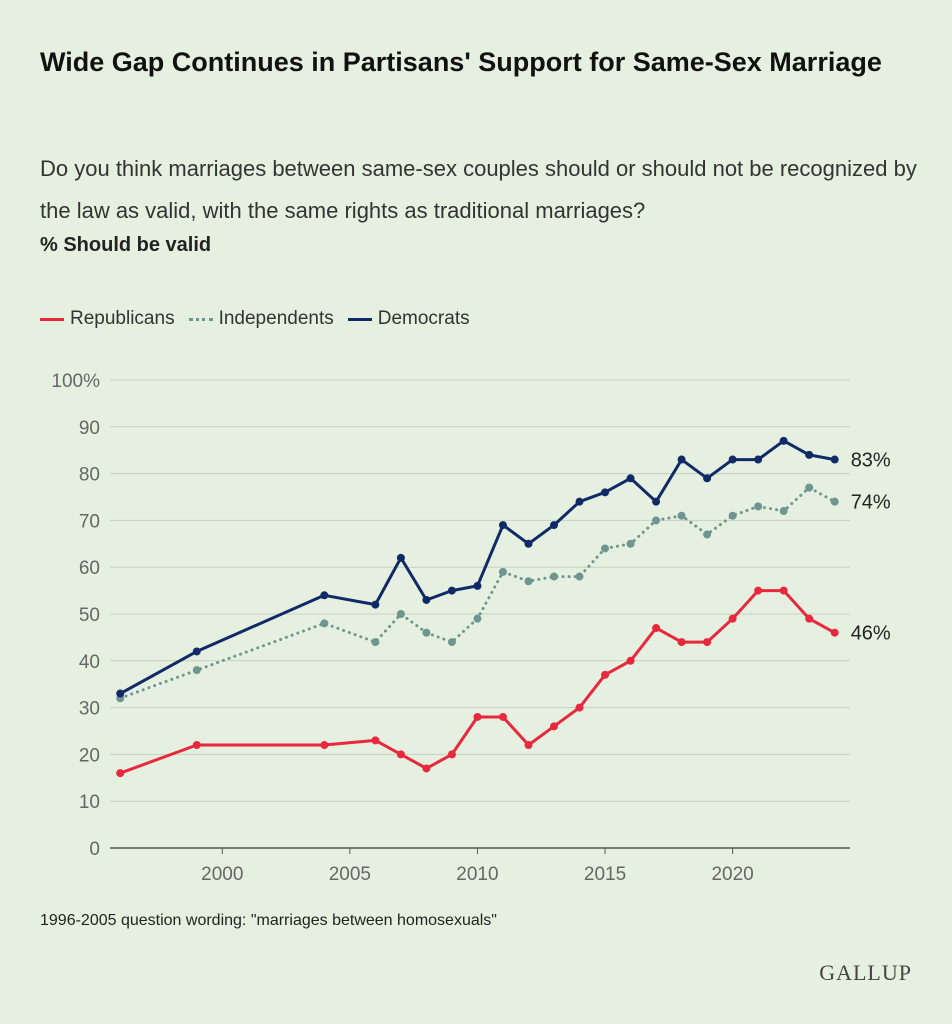 This screenshot has height=1024, width=952. I want to click on legend: Republicans Independents Democrats, so click(262, 319).